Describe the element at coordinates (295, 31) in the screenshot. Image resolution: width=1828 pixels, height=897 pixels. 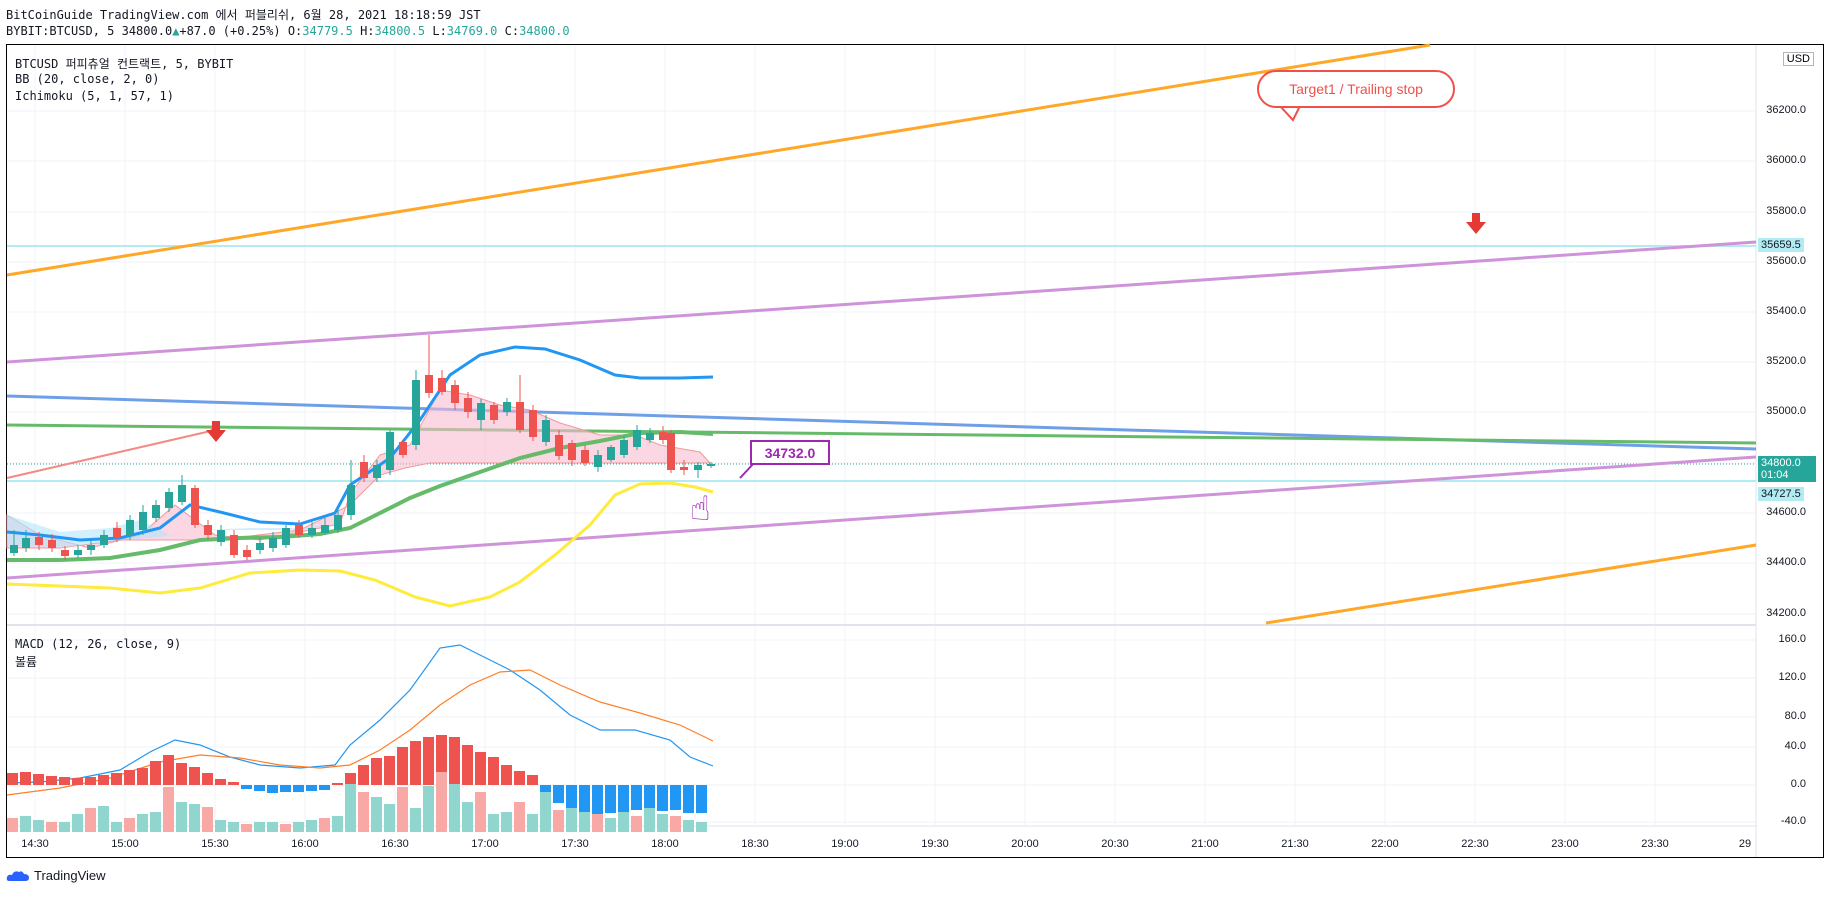
I see `open-label: O:` at that location.